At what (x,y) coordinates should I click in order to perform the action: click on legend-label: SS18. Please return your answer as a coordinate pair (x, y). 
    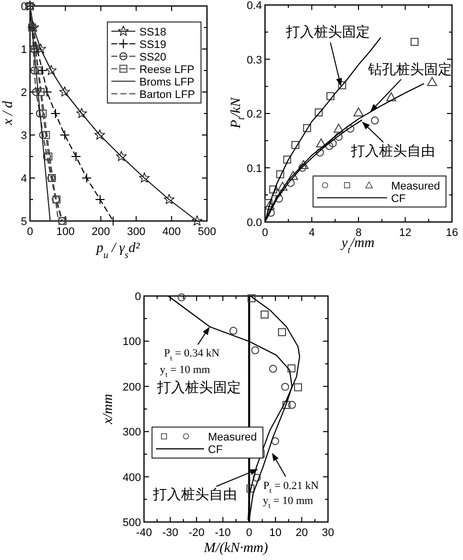
    Looking at the image, I should click on (152, 32).